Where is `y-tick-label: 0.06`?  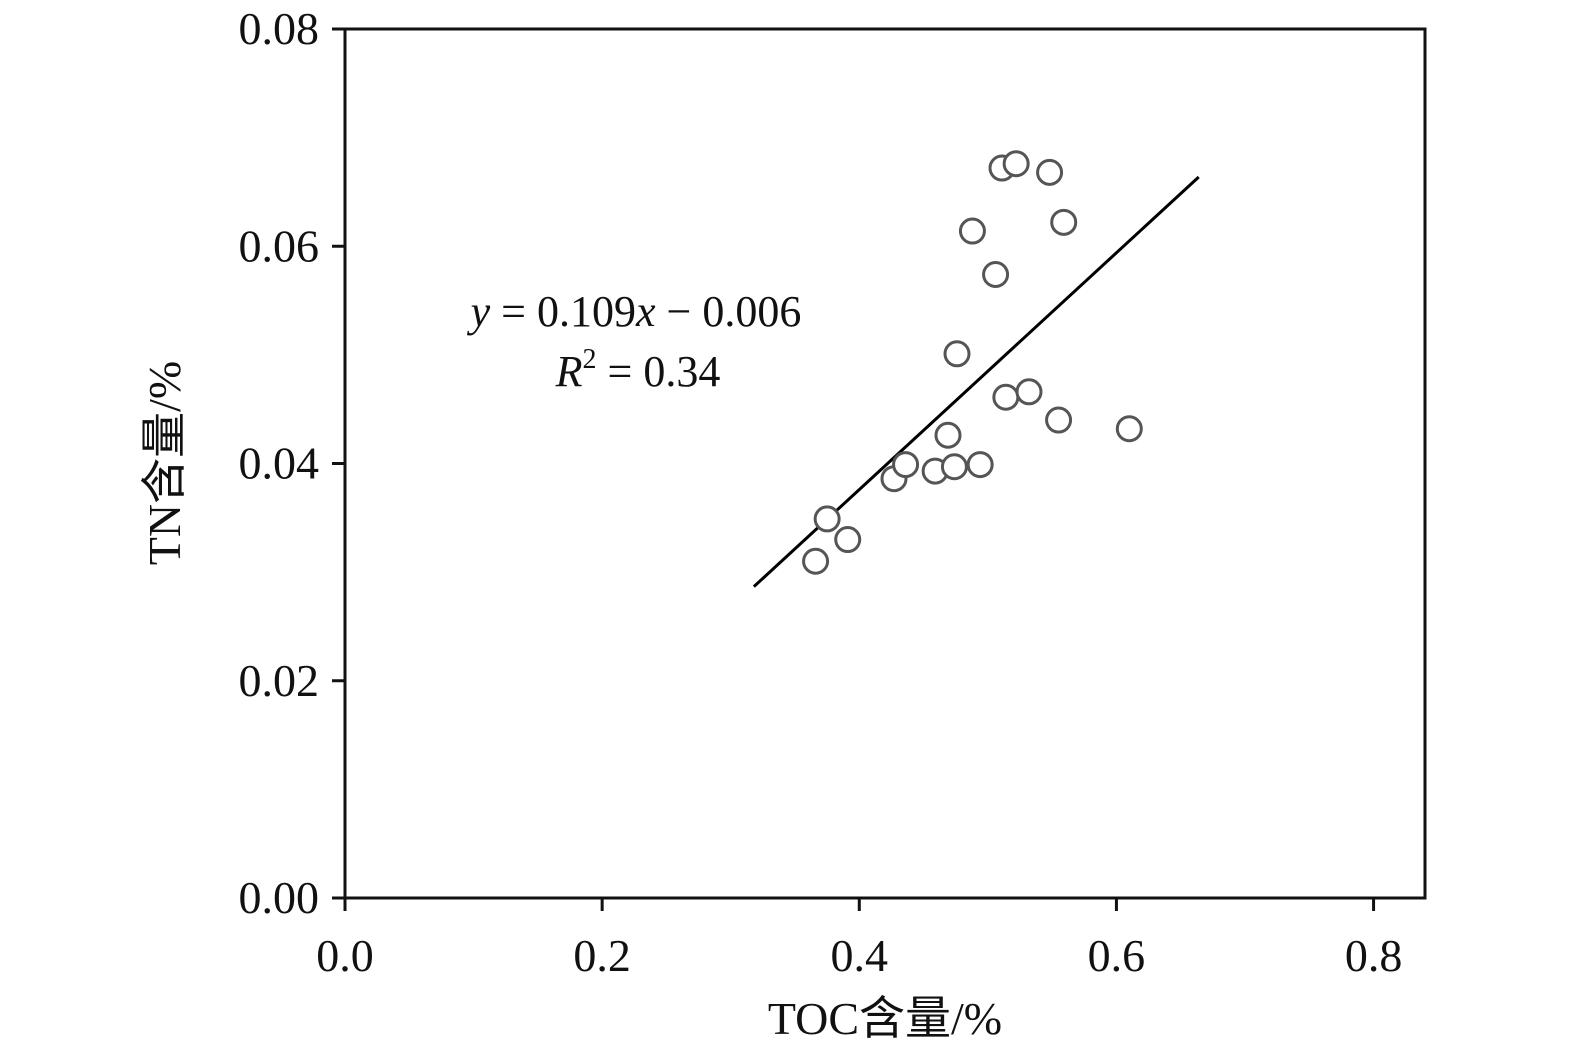
y-tick-label: 0.06 is located at coordinates (279, 245).